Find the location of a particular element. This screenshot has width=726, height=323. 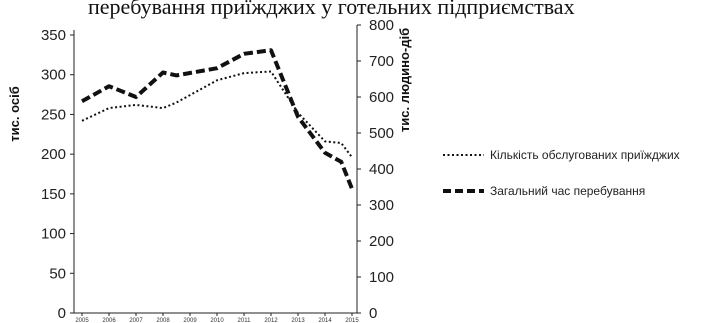

x-tick-label-0: 2005 is located at coordinates (82, 320).